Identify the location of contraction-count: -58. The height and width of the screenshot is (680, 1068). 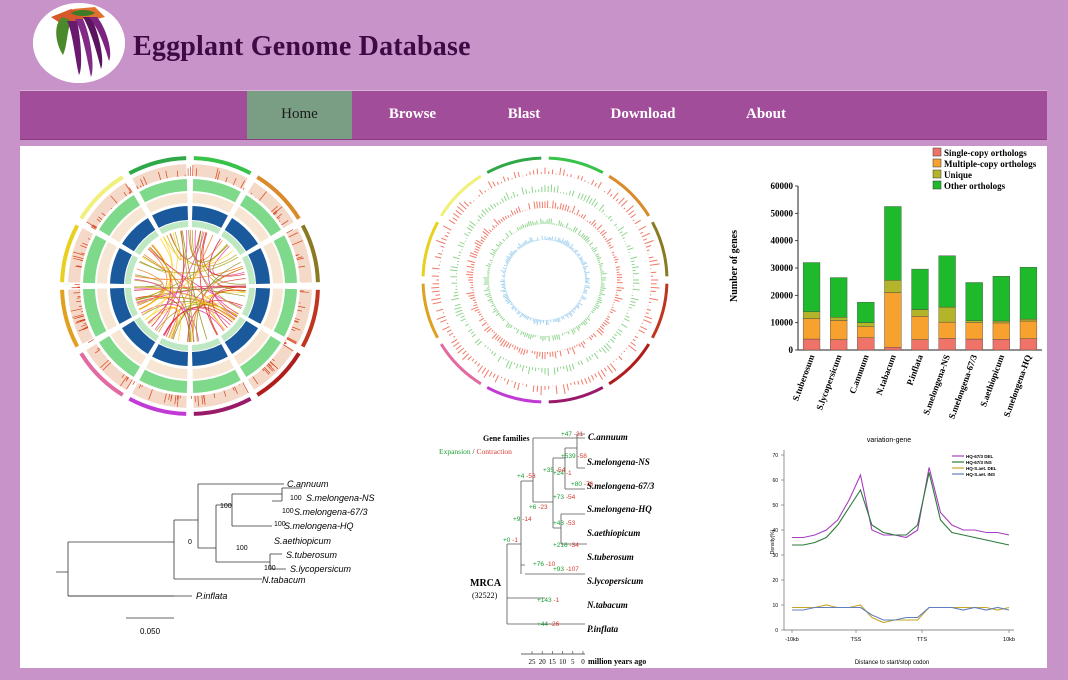
(582, 456).